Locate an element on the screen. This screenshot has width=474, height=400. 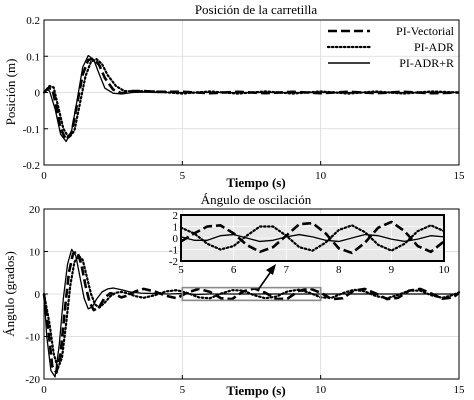
inset-series-pi-adr is located at coordinates (312, 238).